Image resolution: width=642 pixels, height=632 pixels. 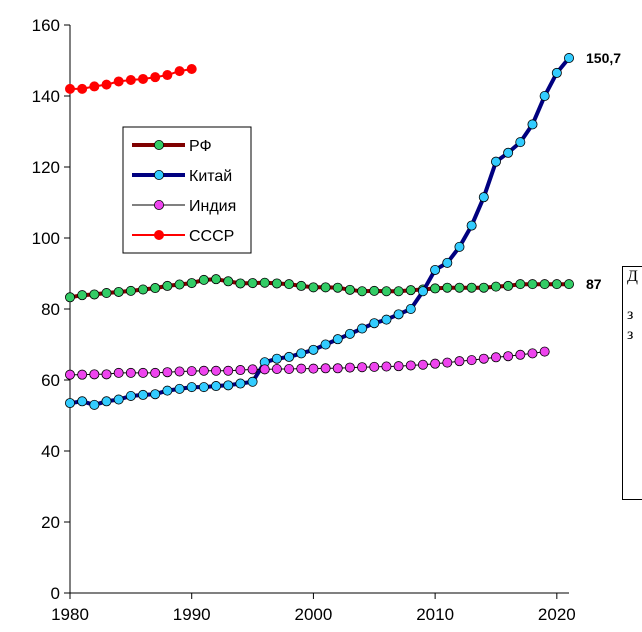 I want to click on x-tick-label: 1980, so click(x=70, y=614).